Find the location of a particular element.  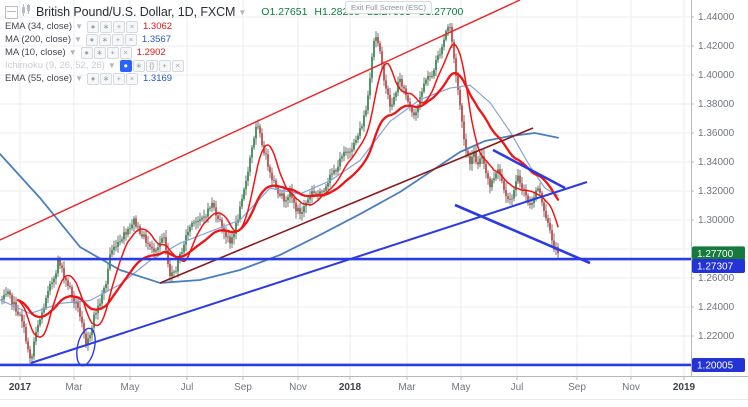

source-code-icon: {} is located at coordinates (151, 65).